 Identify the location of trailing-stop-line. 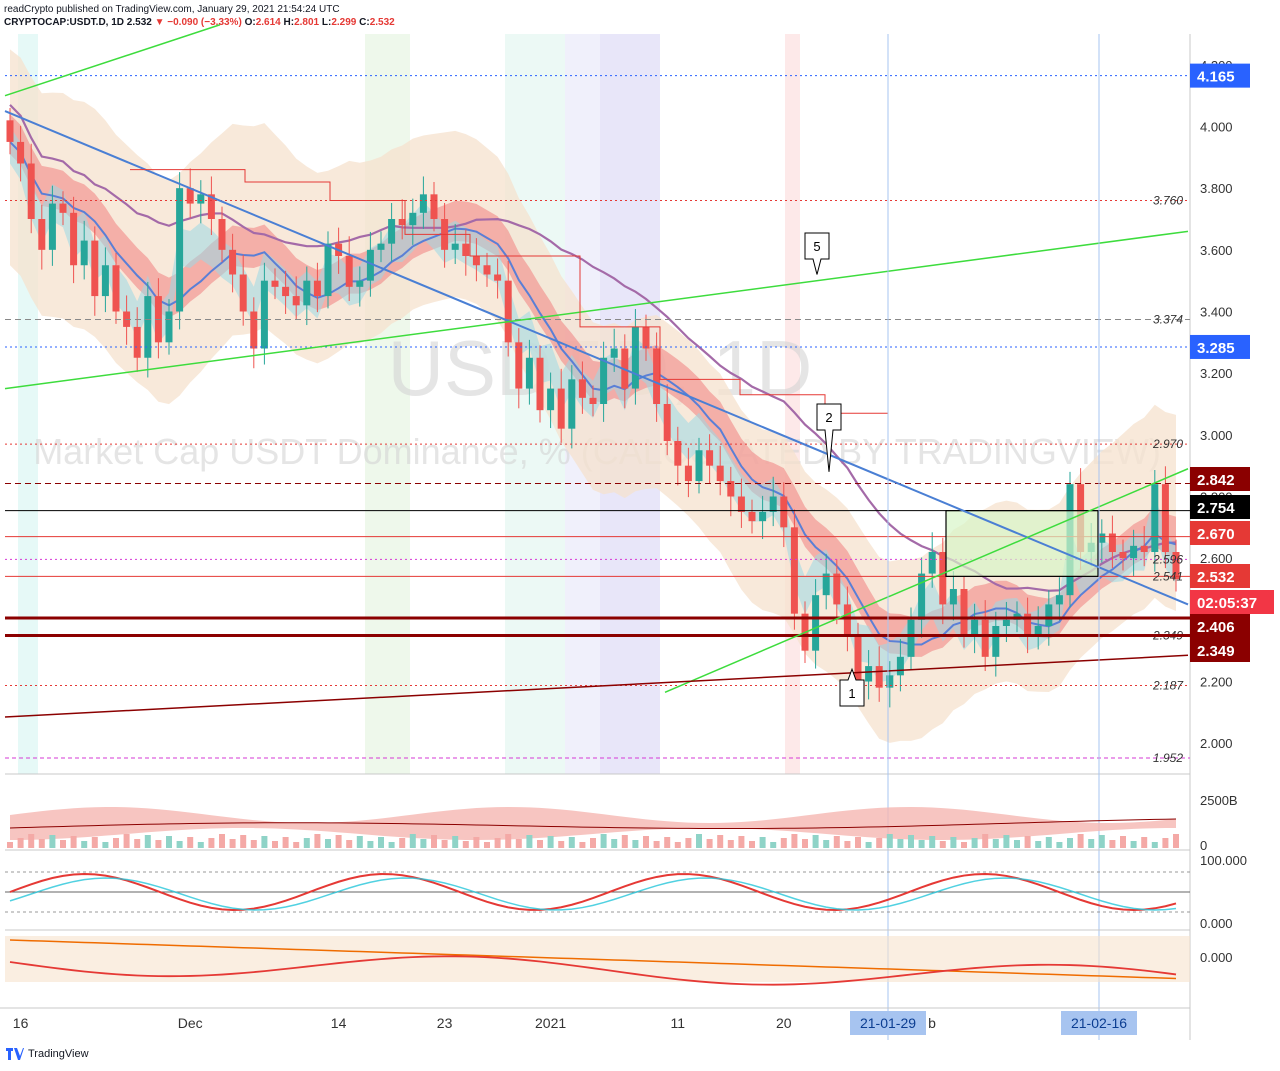
(509, 294).